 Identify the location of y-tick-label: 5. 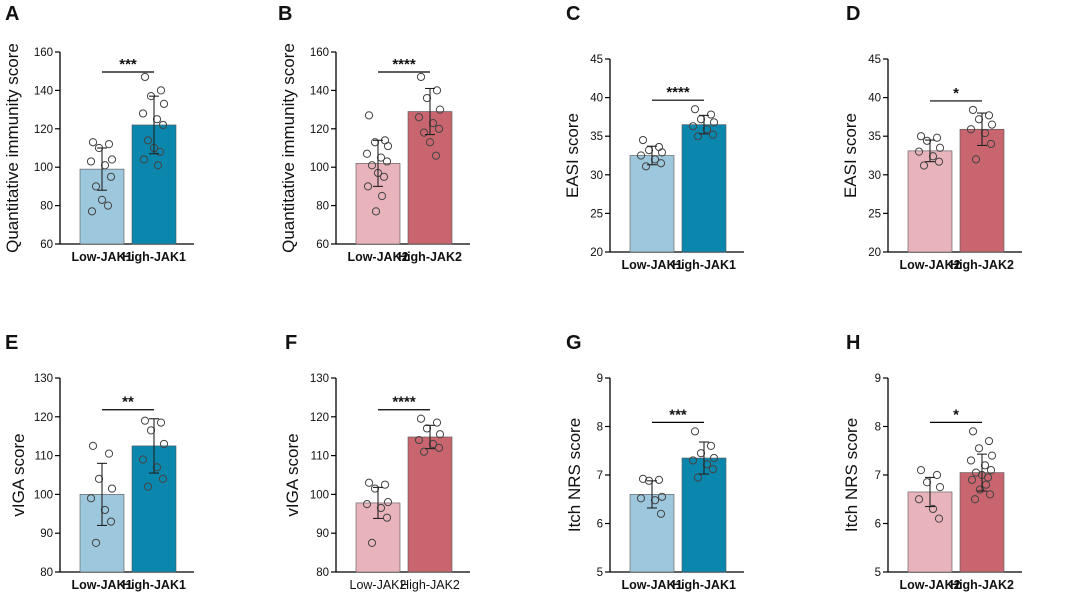
(878, 573).